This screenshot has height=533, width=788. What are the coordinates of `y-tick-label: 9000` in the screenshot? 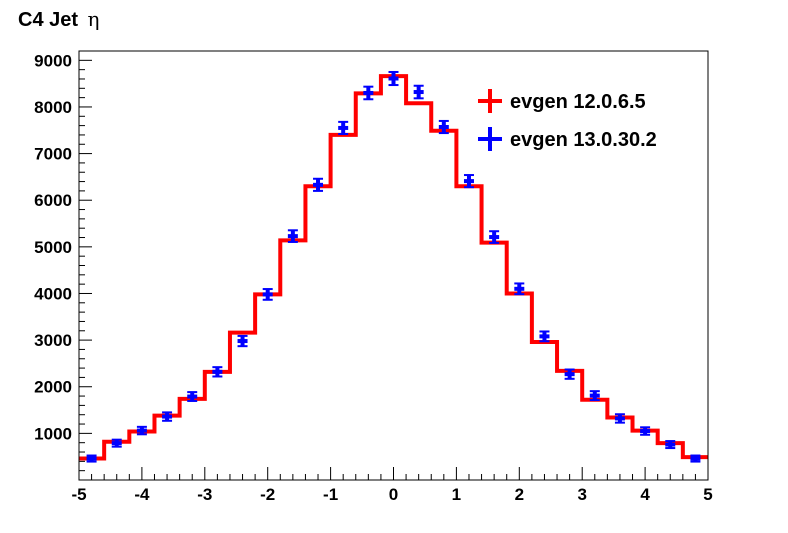 It's located at (53, 60).